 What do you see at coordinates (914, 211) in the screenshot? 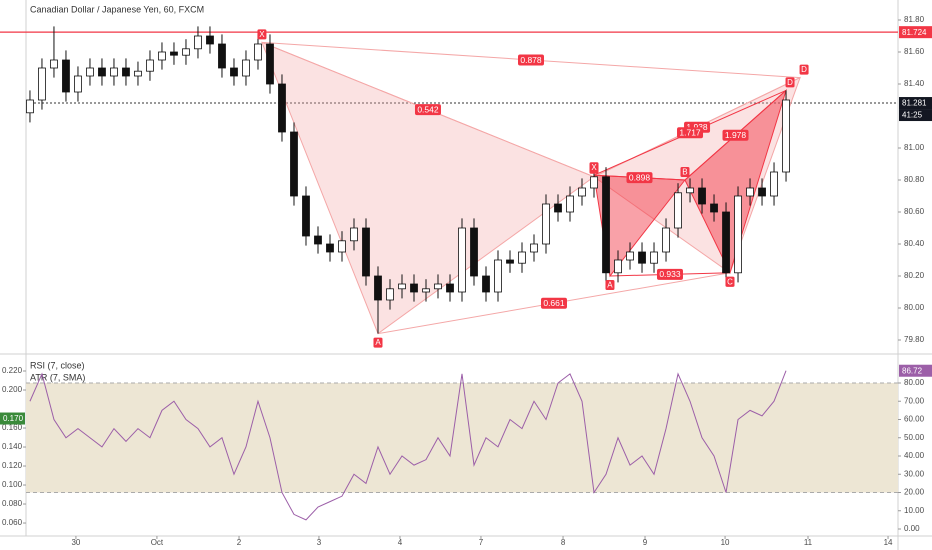
I see `y-tick-label: 80.60` at bounding box center [914, 211].